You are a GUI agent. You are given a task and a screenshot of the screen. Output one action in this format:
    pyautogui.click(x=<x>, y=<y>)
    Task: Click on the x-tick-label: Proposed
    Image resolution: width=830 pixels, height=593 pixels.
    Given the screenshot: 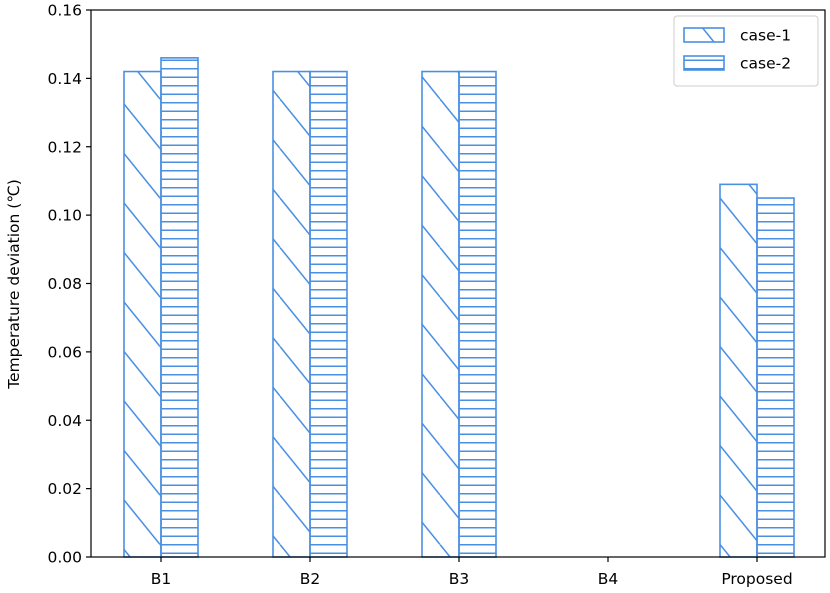 What is the action you would take?
    pyautogui.click(x=756, y=579)
    